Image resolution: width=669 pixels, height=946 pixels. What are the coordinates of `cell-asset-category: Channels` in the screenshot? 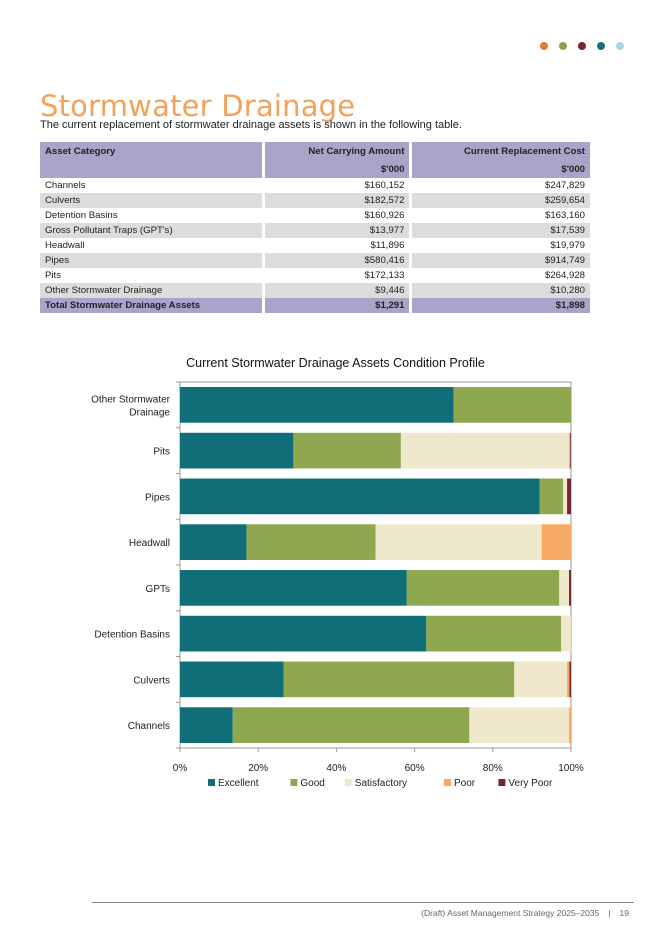 It's located at (65, 185).